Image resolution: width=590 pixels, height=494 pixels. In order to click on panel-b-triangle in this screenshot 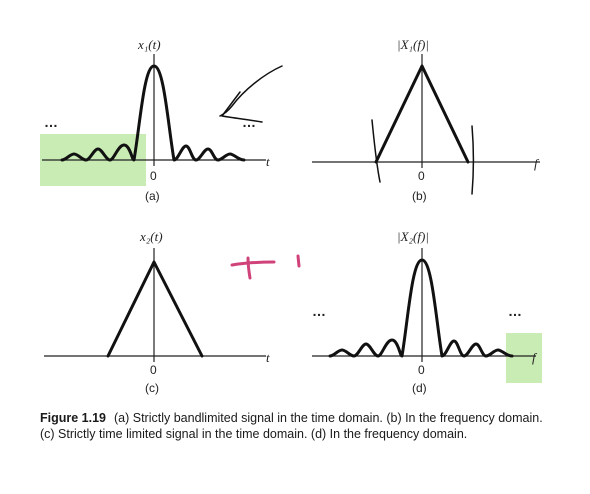, I will do `click(422, 114)`.